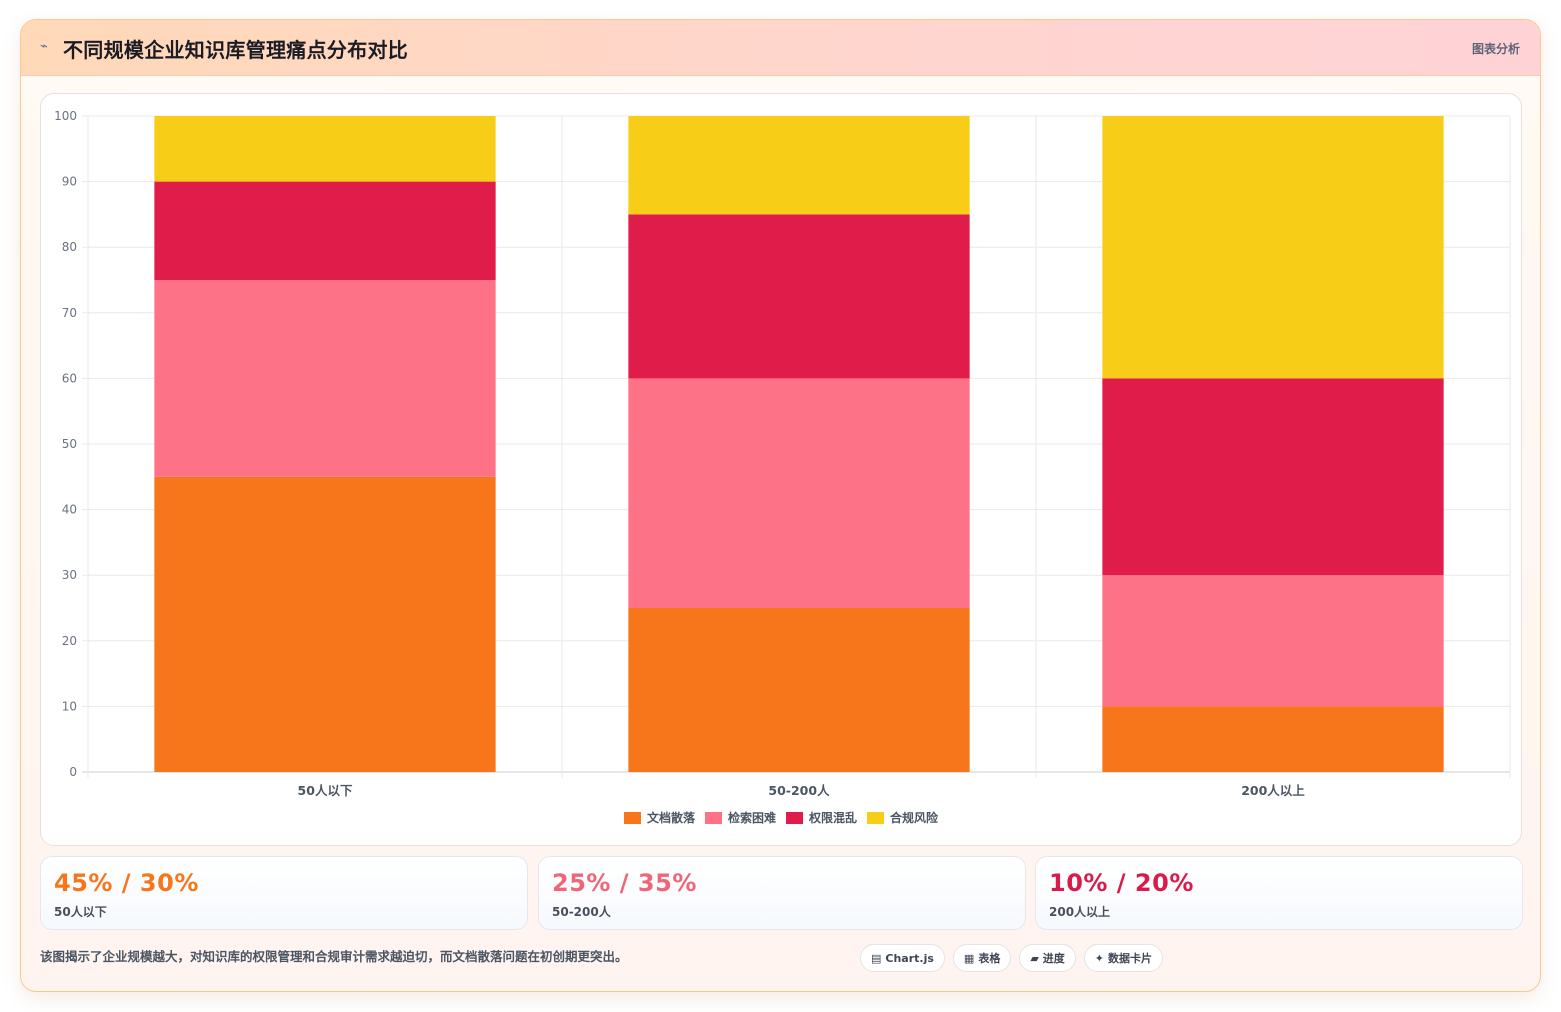  I want to click on chip-data-card: ✦ 数据卡片, so click(1123, 958).